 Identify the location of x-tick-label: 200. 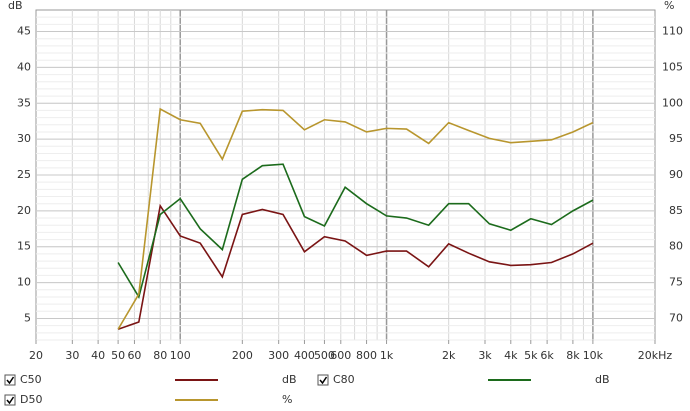
(242, 355).